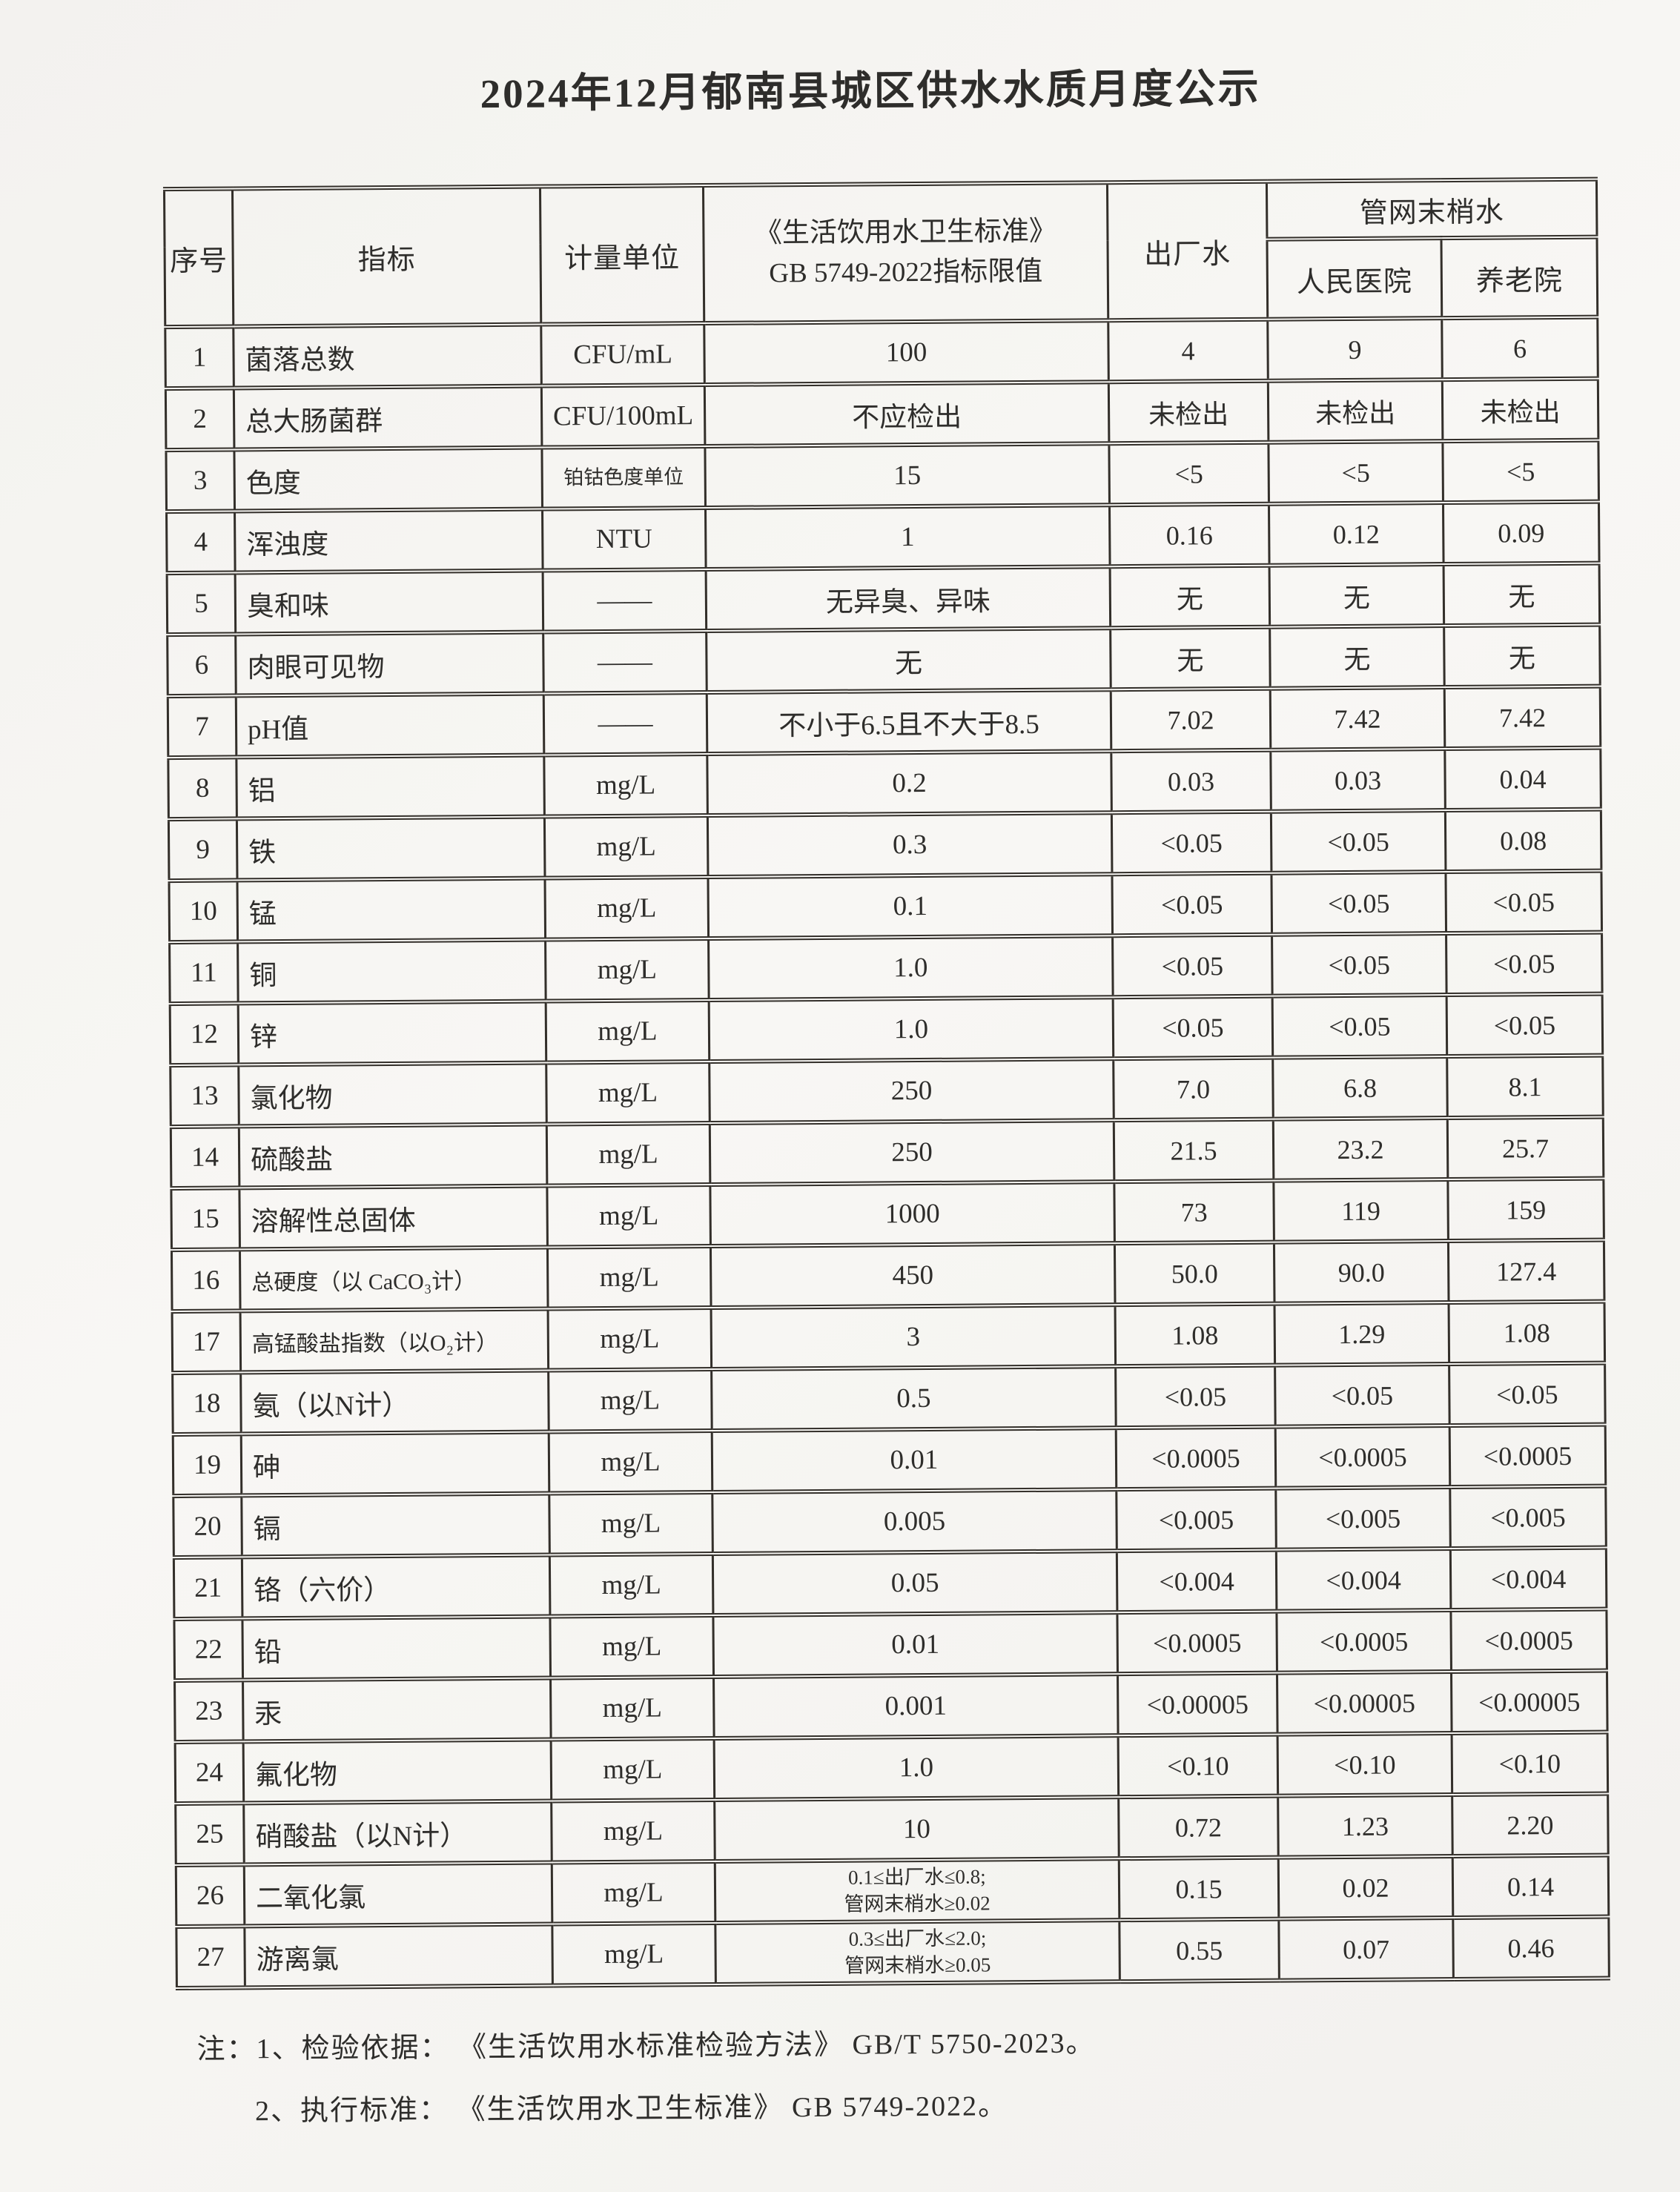  Describe the element at coordinates (1521, 594) in the screenshot. I see `cell-nursing-home: 无` at that location.